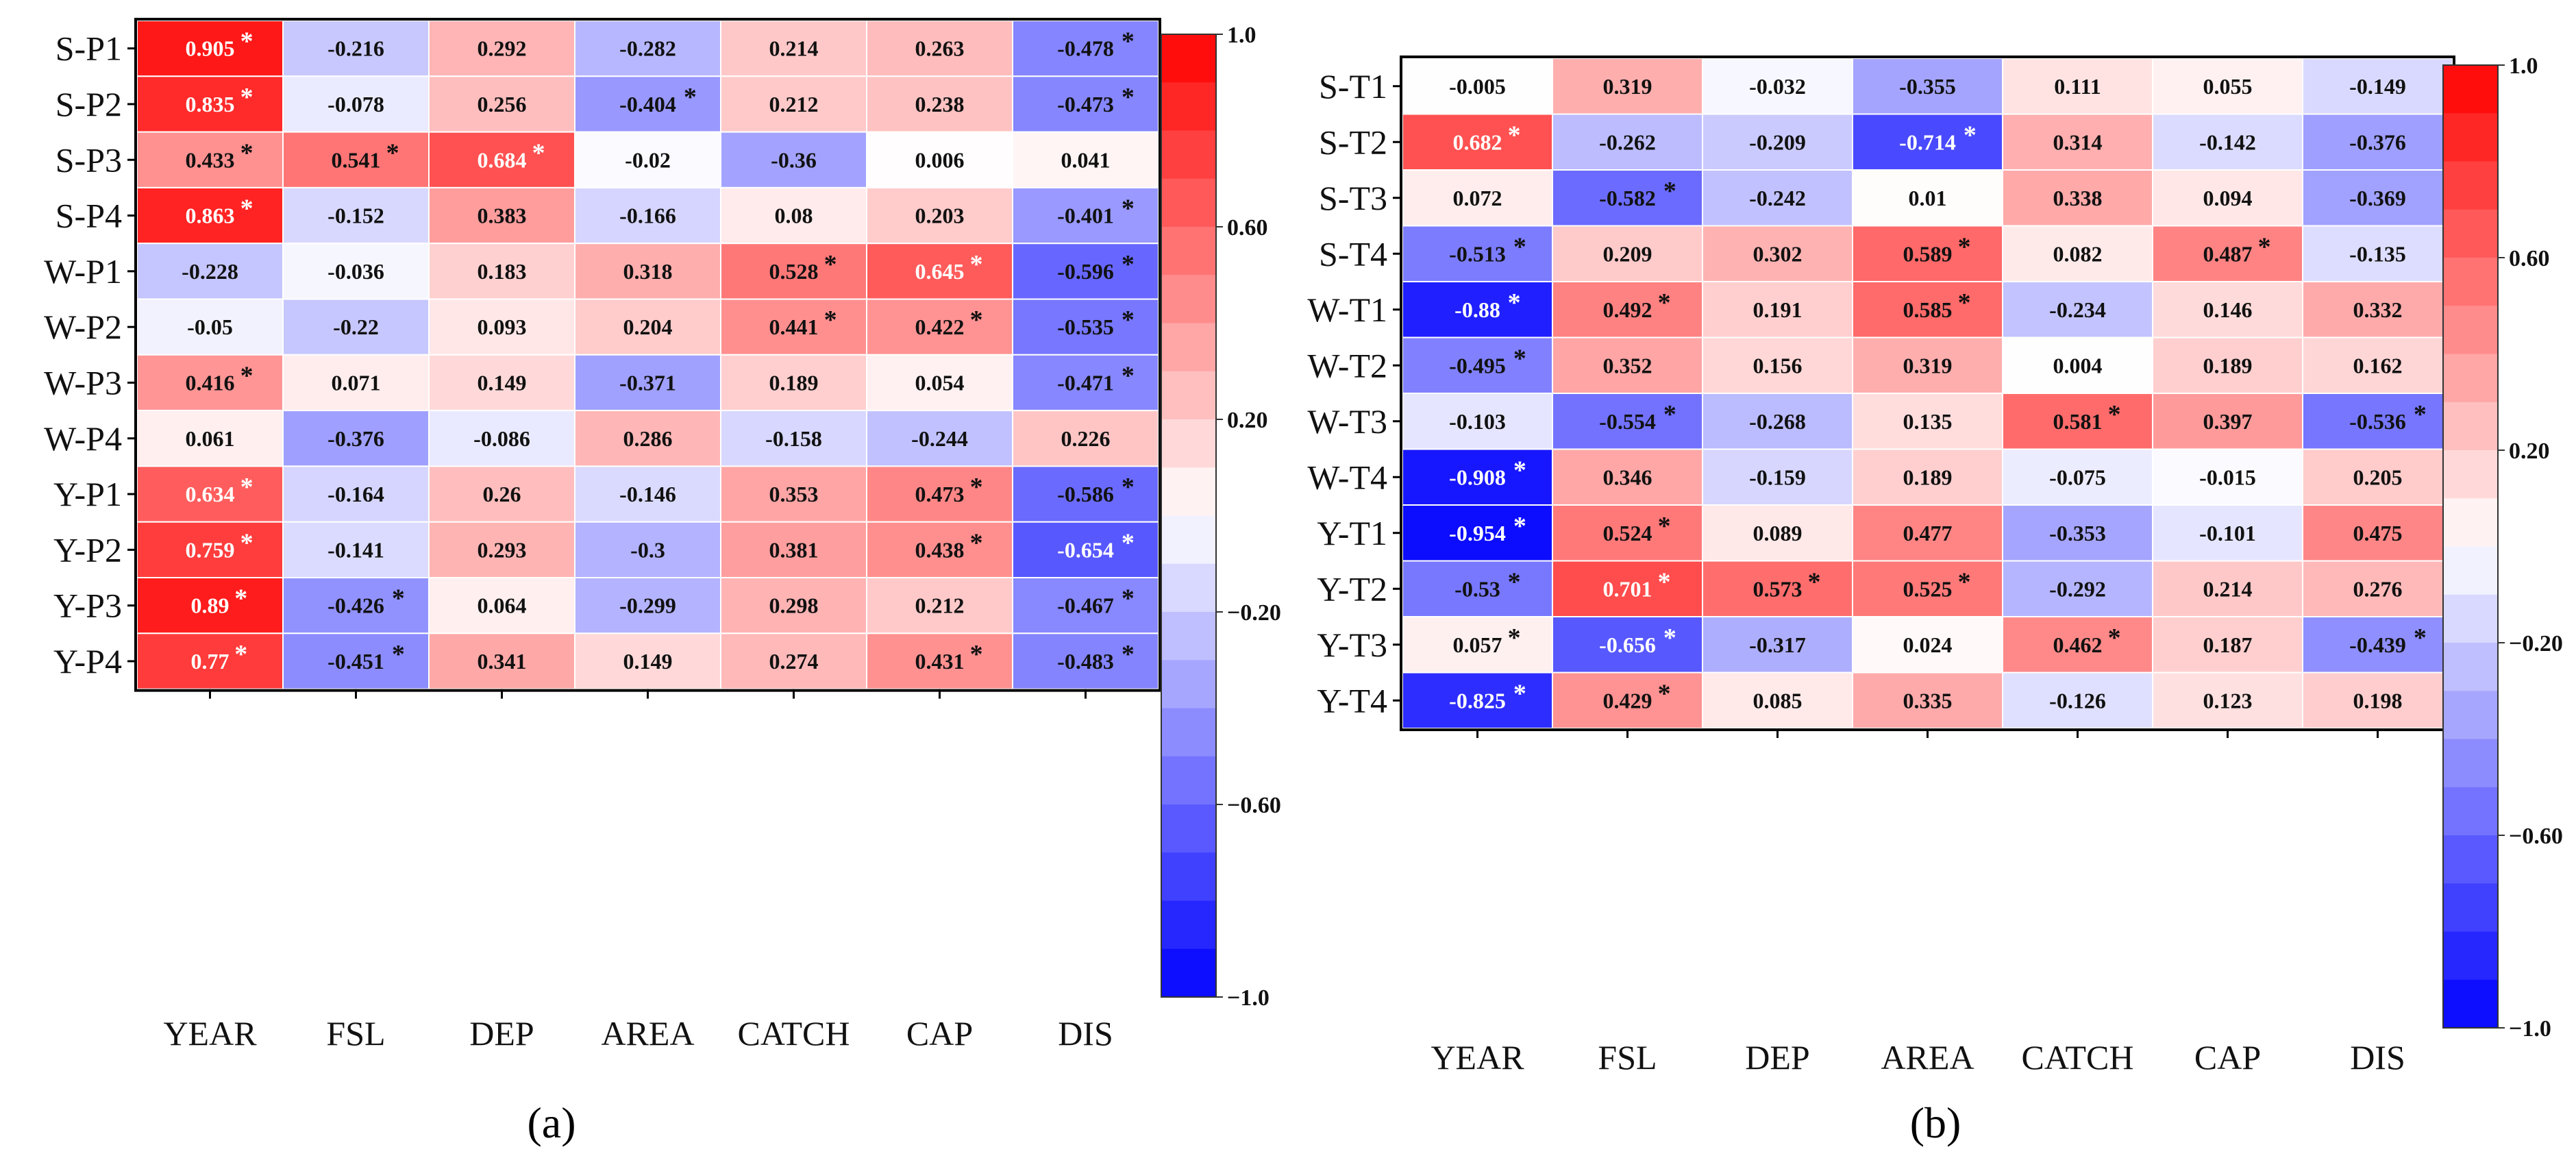  I want to click on x-tick-label: DIS, so click(1085, 1033).